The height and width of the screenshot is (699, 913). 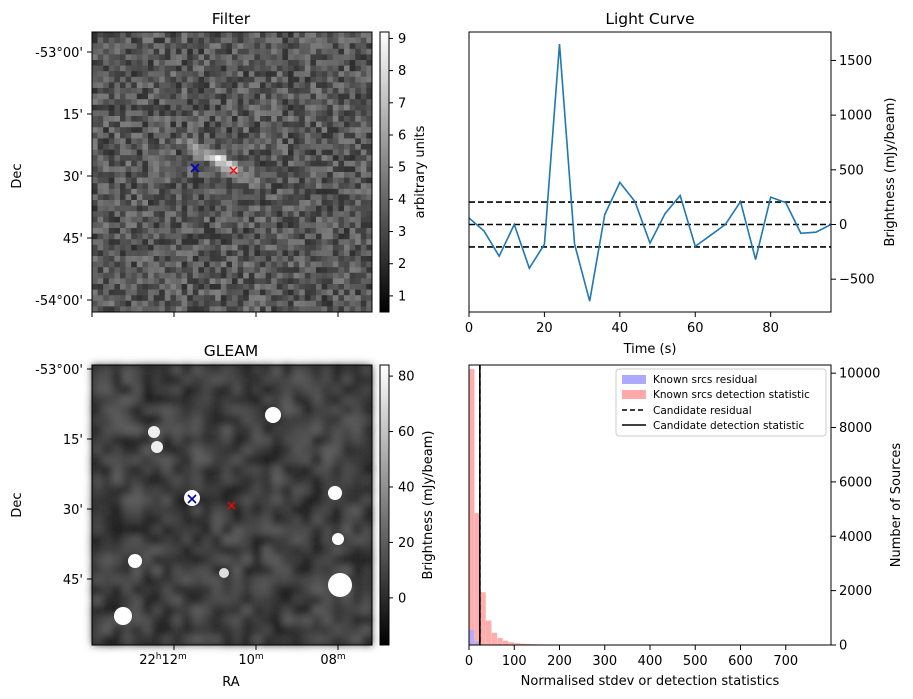 What do you see at coordinates (73, 510) in the screenshot?
I see `gleam-ytick-label: 30'` at bounding box center [73, 510].